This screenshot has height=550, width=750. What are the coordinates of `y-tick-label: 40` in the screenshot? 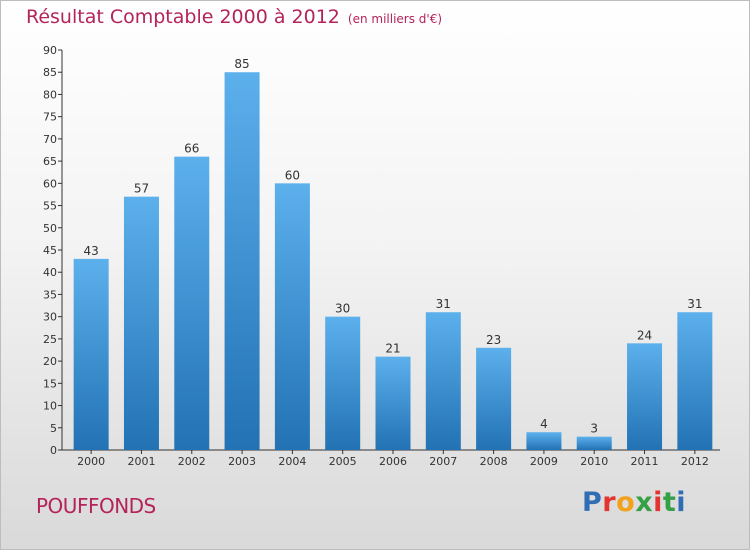 It's located at (50, 272).